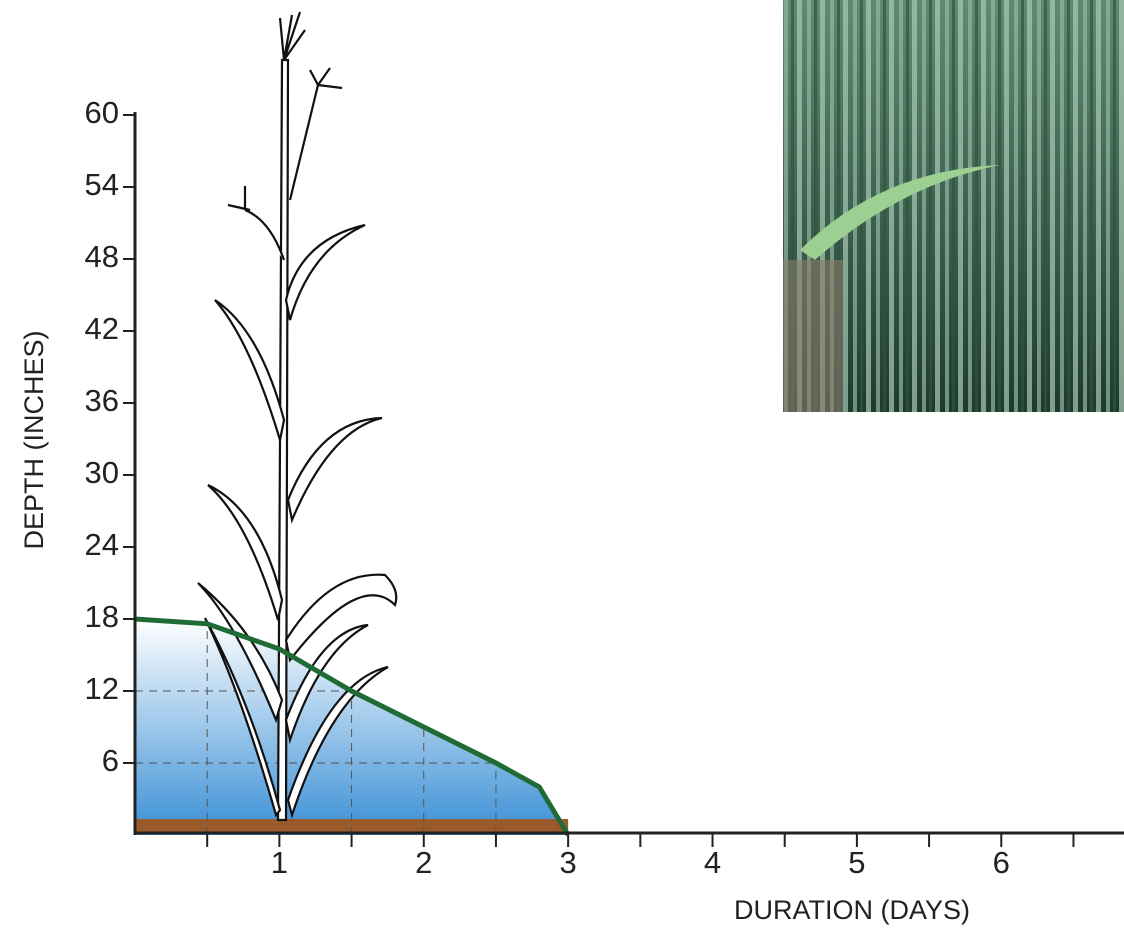 This screenshot has width=1124, height=935. I want to click on y-tick-label: 60, so click(102, 112).